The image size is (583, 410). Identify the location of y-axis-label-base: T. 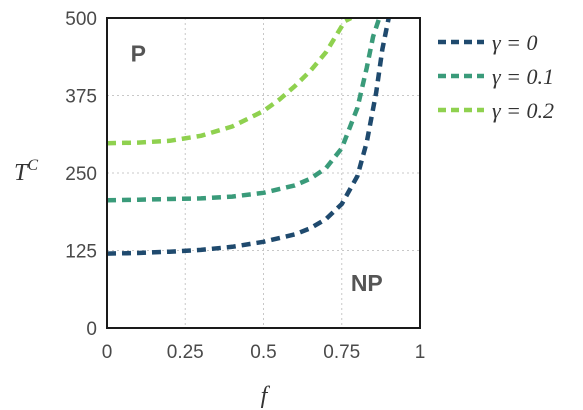
(21, 173).